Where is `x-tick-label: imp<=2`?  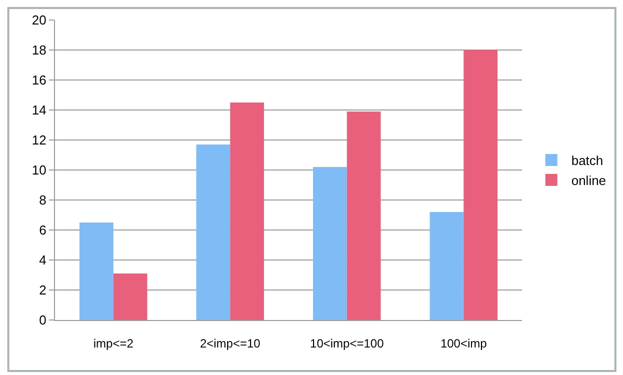 x-tick-label: imp<=2 is located at coordinates (113, 343).